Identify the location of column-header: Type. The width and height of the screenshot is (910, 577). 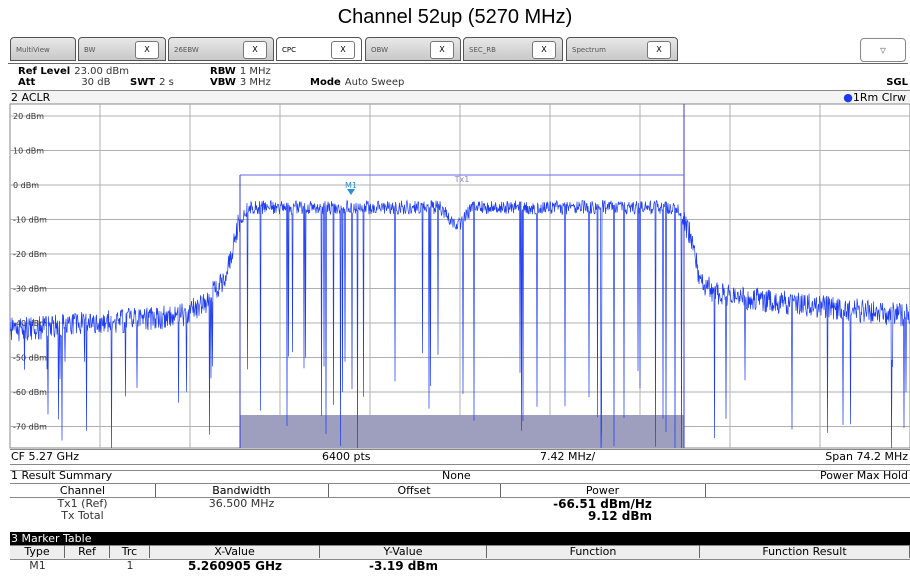
(37, 551).